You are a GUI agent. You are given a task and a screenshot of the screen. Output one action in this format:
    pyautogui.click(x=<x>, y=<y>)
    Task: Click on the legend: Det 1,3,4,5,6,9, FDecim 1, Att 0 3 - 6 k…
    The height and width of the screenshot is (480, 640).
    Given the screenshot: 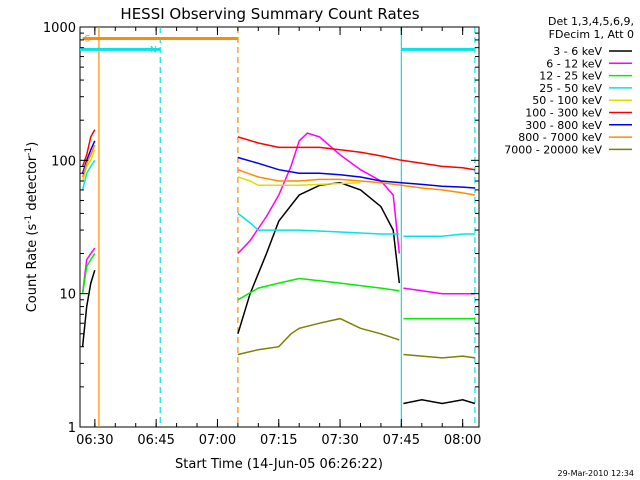 What is the action you would take?
    pyautogui.click(x=569, y=85)
    